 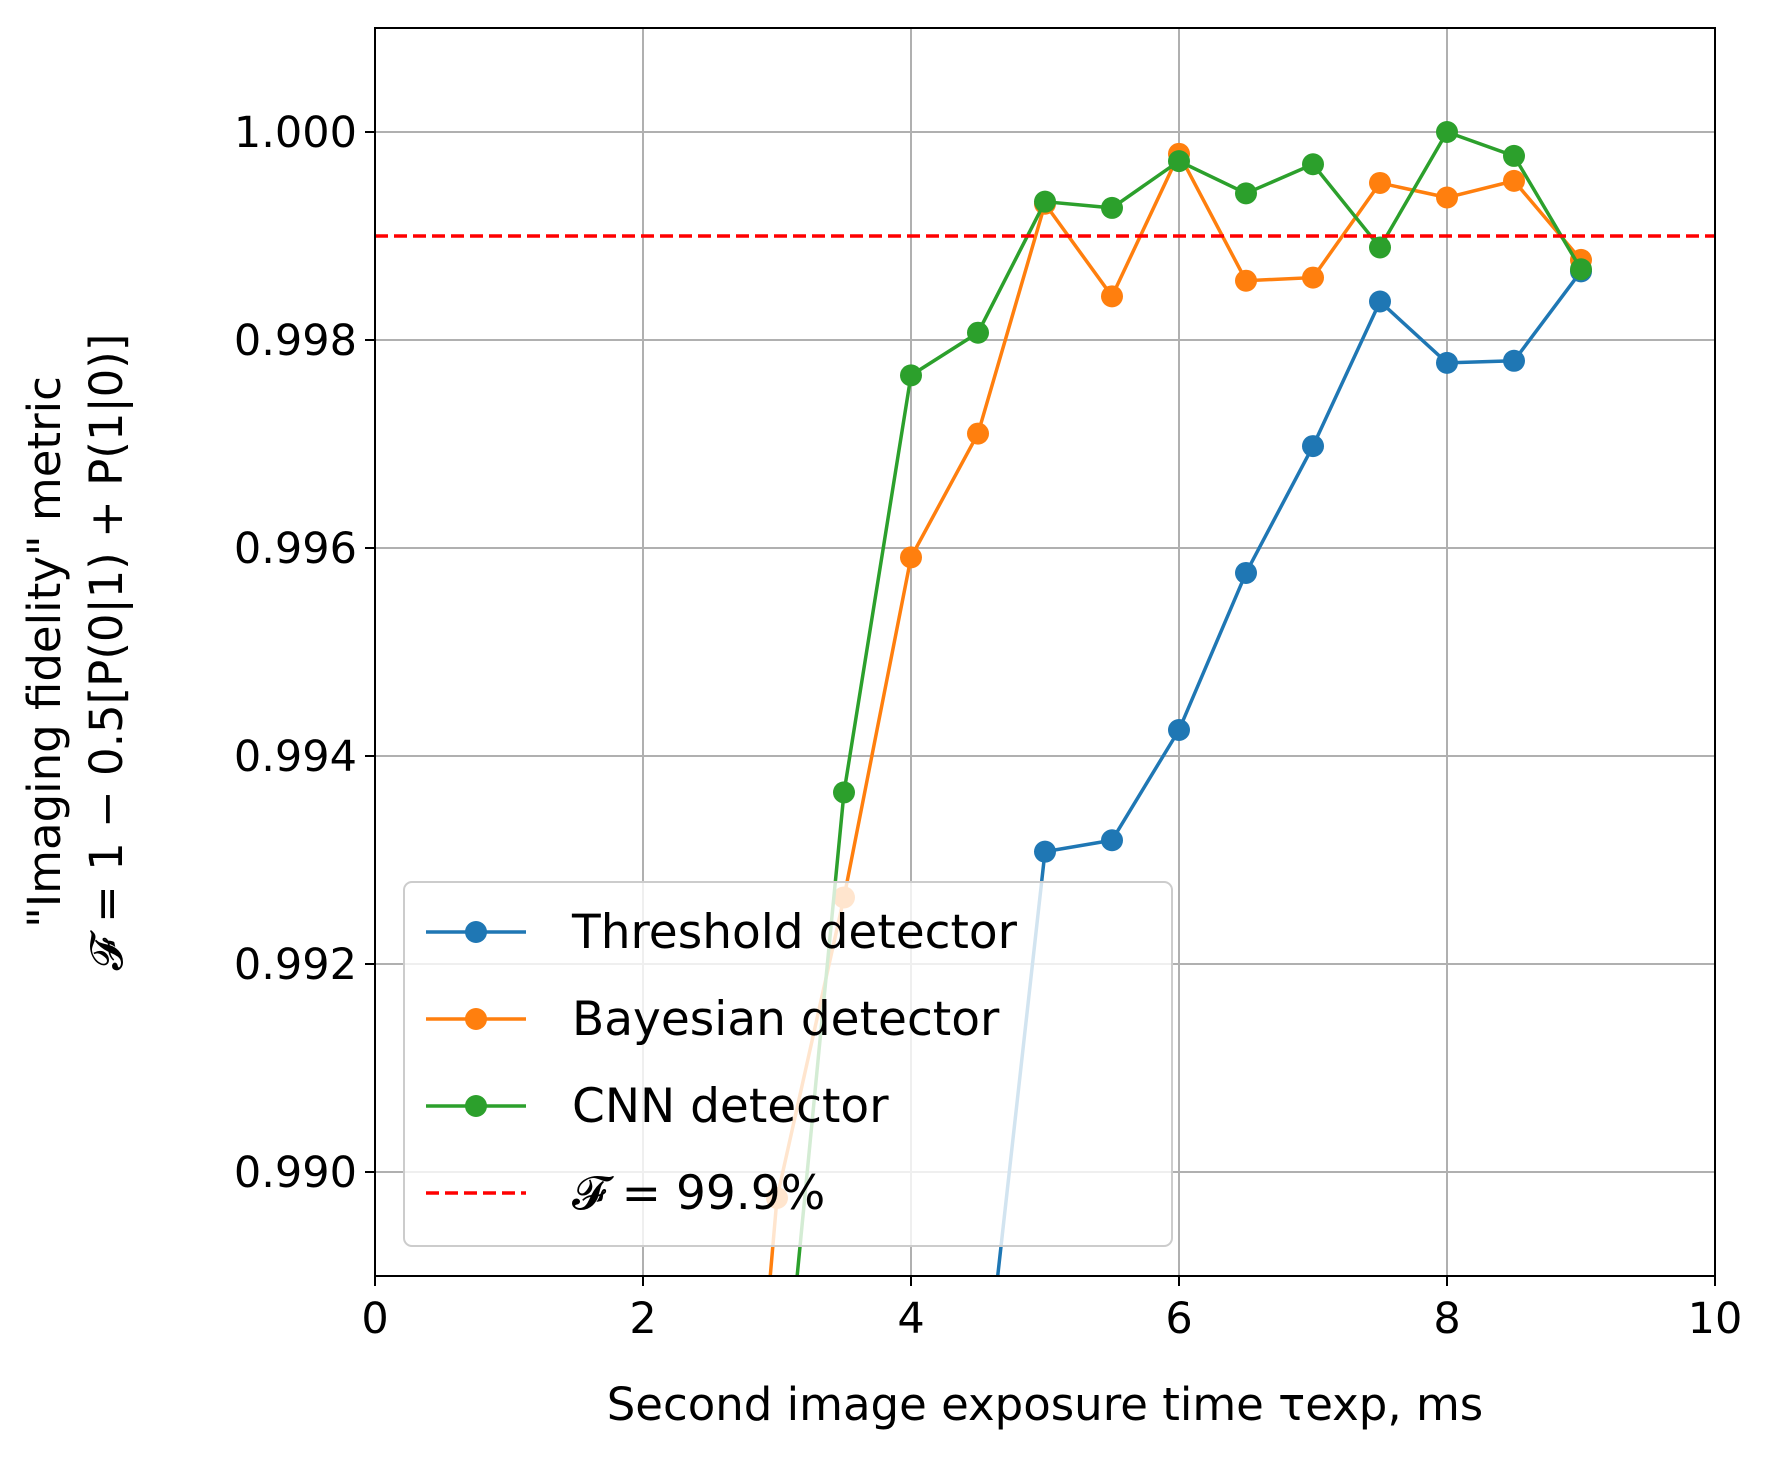 I want to click on y-tick-label: 0.992, so click(x=295, y=965).